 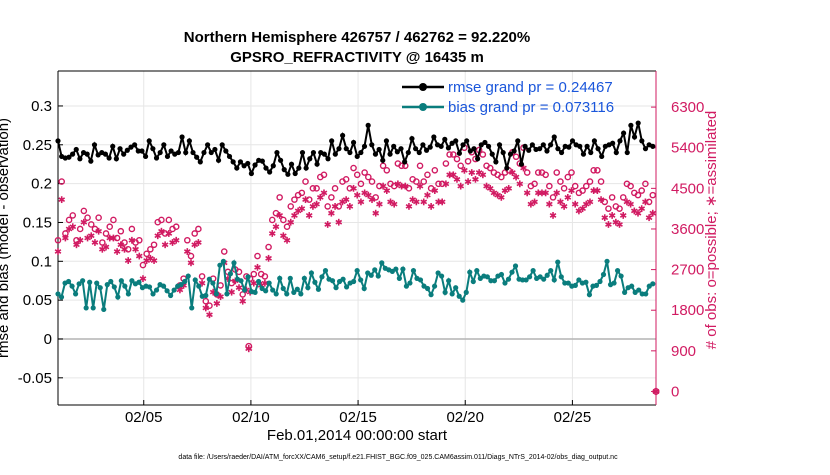 I want to click on legend-marker, so click(x=423, y=107).